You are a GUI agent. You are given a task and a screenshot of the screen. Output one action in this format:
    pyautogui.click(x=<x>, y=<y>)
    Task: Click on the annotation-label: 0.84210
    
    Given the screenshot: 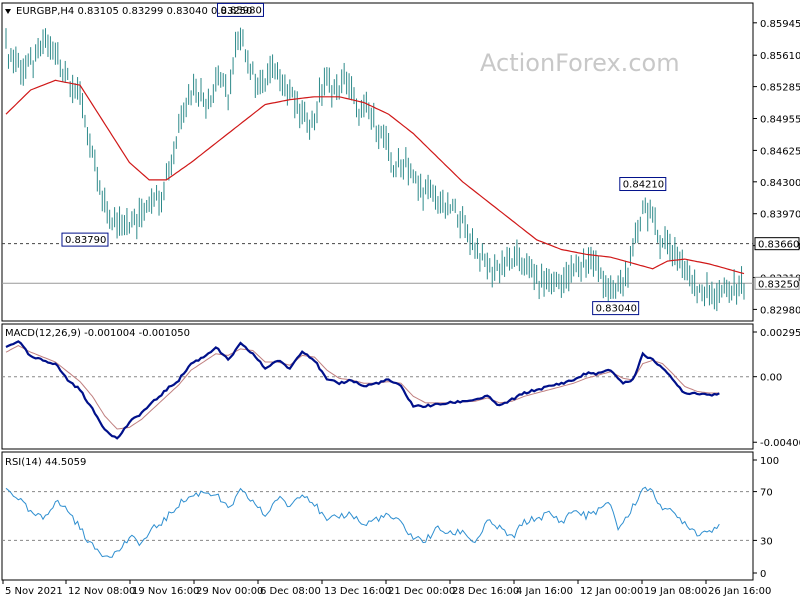 What is the action you would take?
    pyautogui.click(x=643, y=185)
    